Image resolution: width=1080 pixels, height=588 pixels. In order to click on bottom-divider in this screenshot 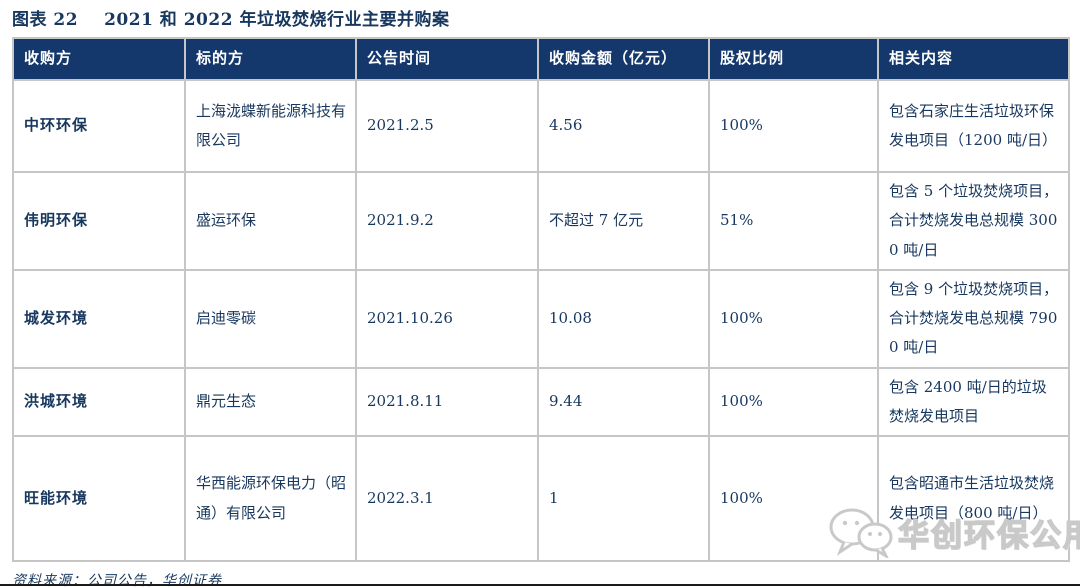, I will do `click(540, 585)`.